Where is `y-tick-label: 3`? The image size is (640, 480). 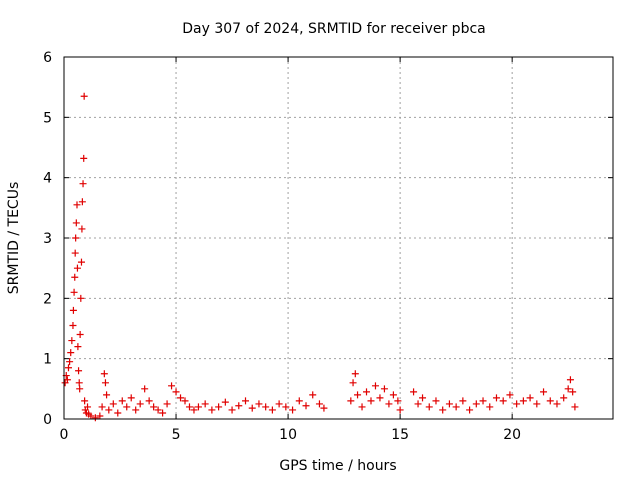
y-tick-label: 3 is located at coordinates (47, 239).